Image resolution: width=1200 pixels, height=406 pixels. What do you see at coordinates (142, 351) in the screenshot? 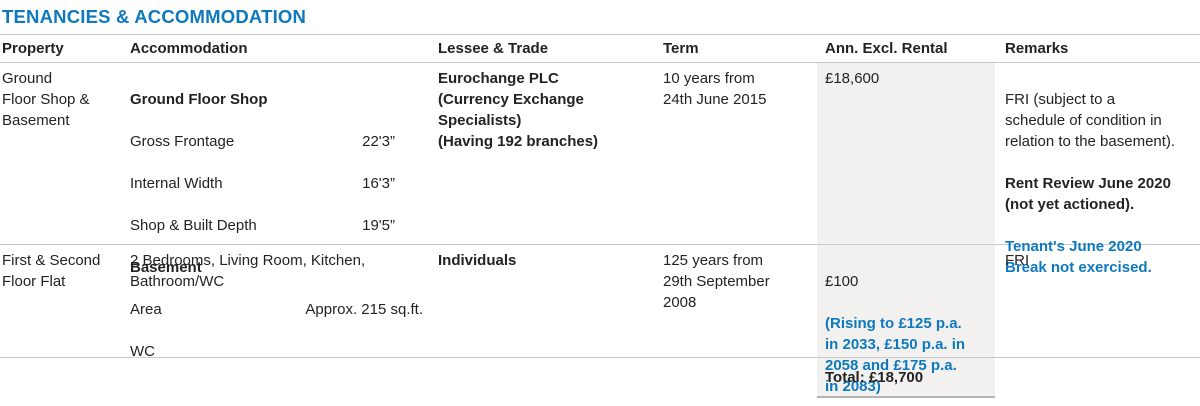
I see `accommodation-extra: WC` at bounding box center [142, 351].